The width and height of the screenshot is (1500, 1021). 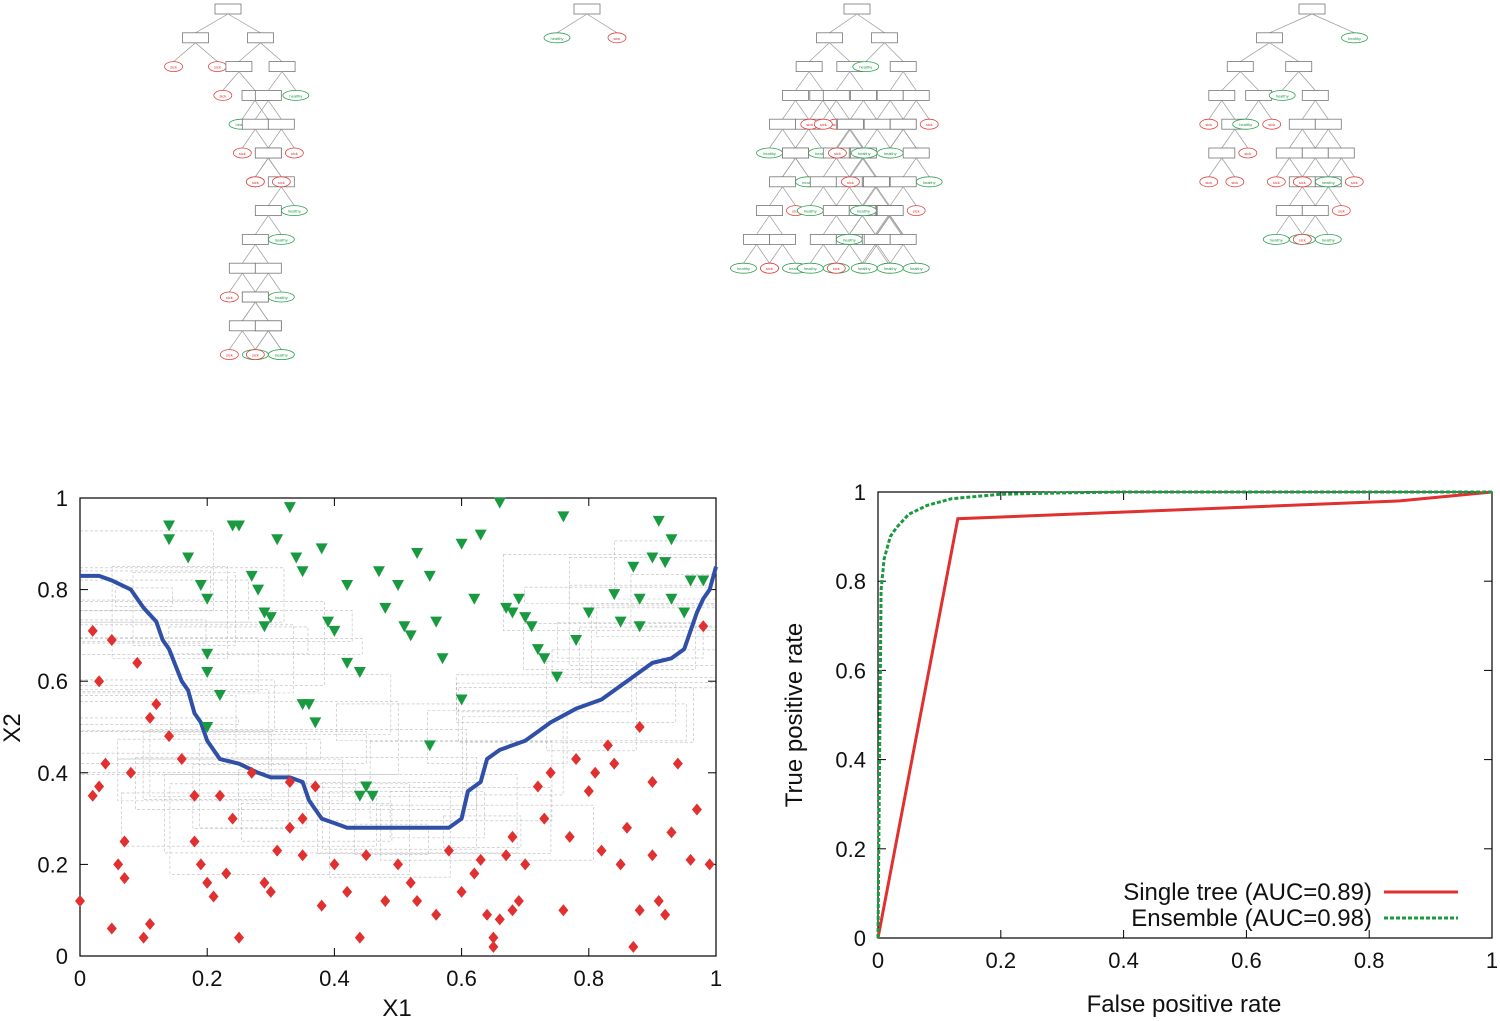 What do you see at coordinates (80, 978) in the screenshot?
I see `scatter-xtick-label: 0` at bounding box center [80, 978].